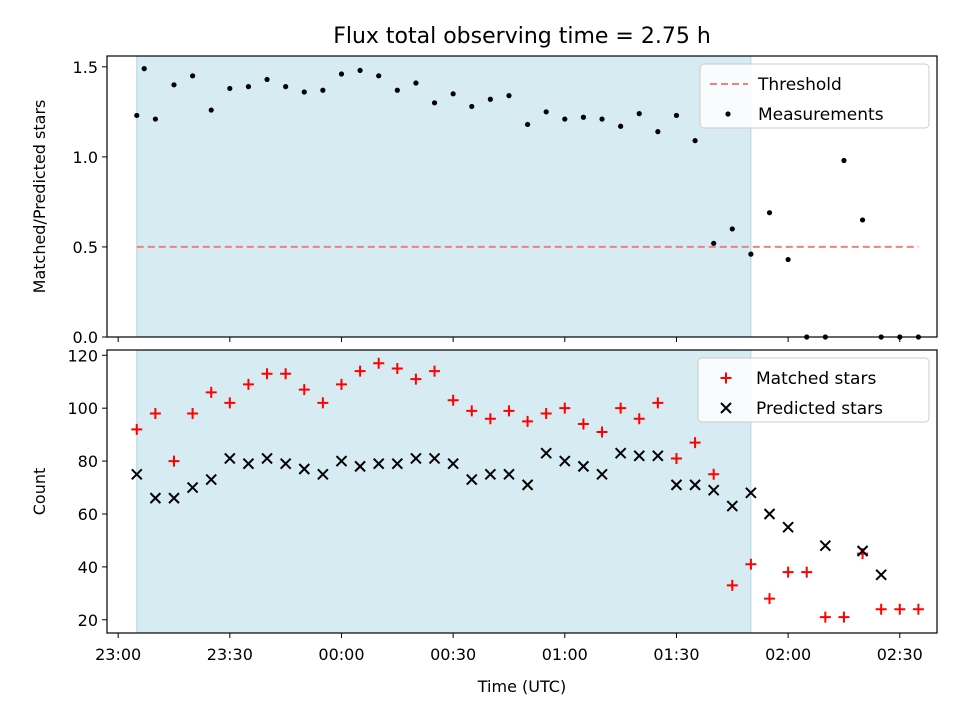  What do you see at coordinates (82, 408) in the screenshot?
I see `y-tick-label: 100` at bounding box center [82, 408].